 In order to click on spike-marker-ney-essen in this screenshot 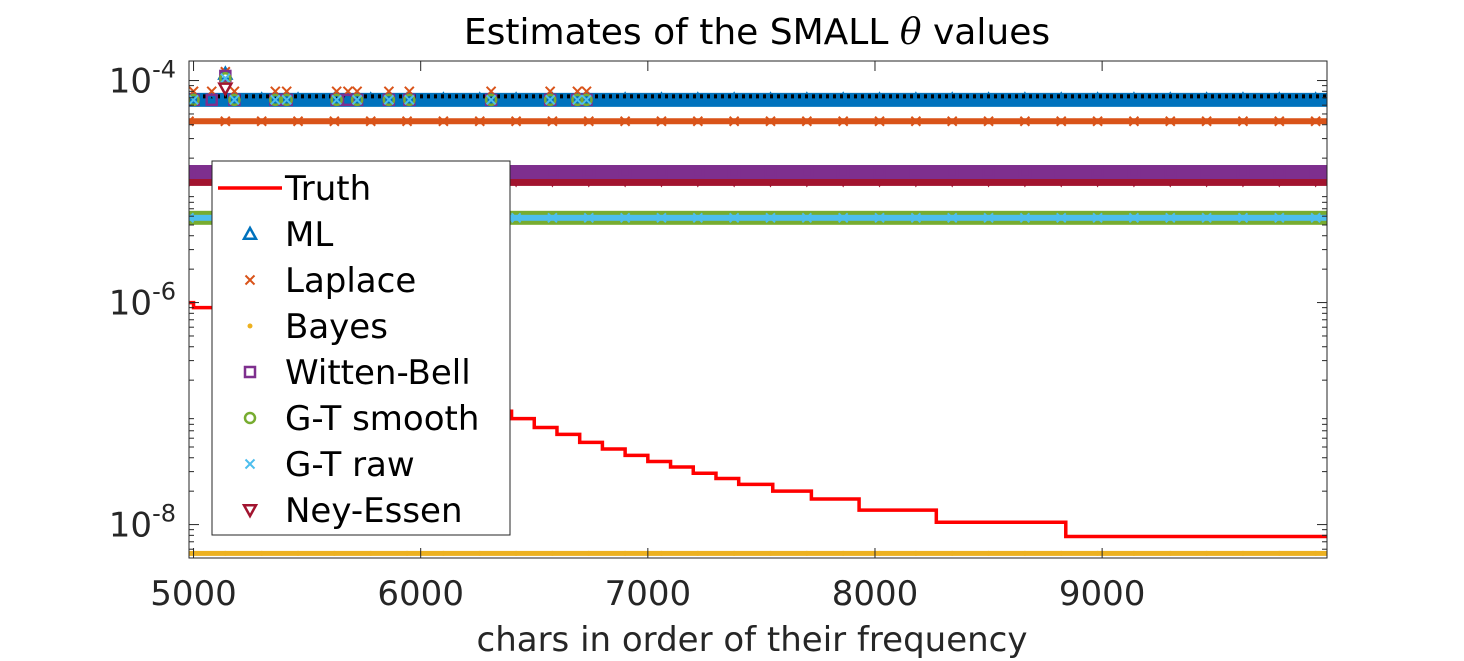, I will do `click(225, 89)`.